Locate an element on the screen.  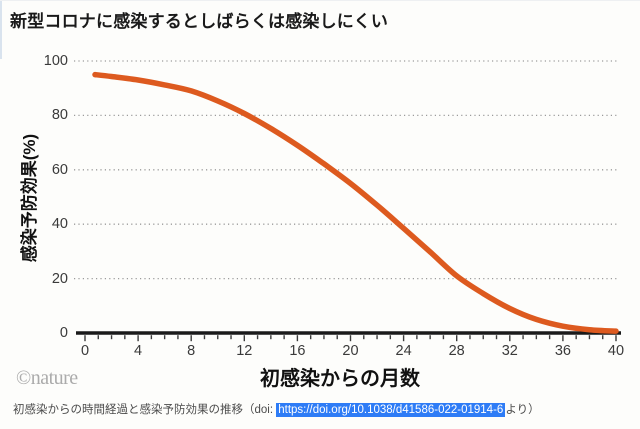
x-tick-label-40: 40 is located at coordinates (616, 351).